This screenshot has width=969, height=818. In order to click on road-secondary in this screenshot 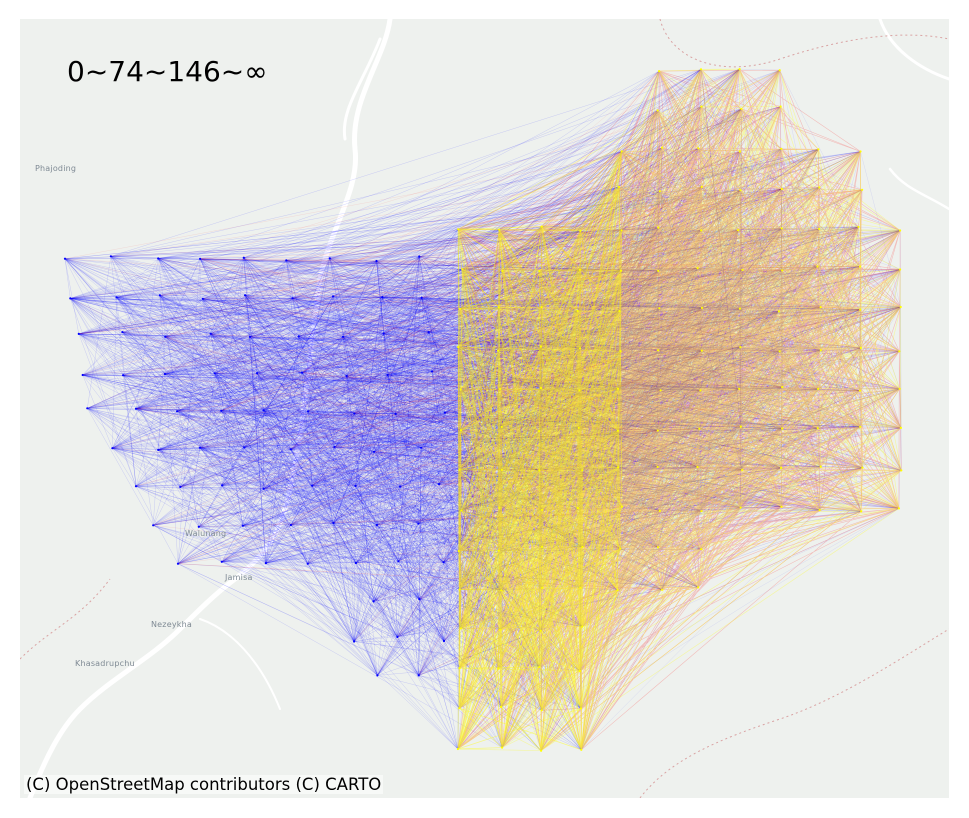, I will do `click(362, 89)`.